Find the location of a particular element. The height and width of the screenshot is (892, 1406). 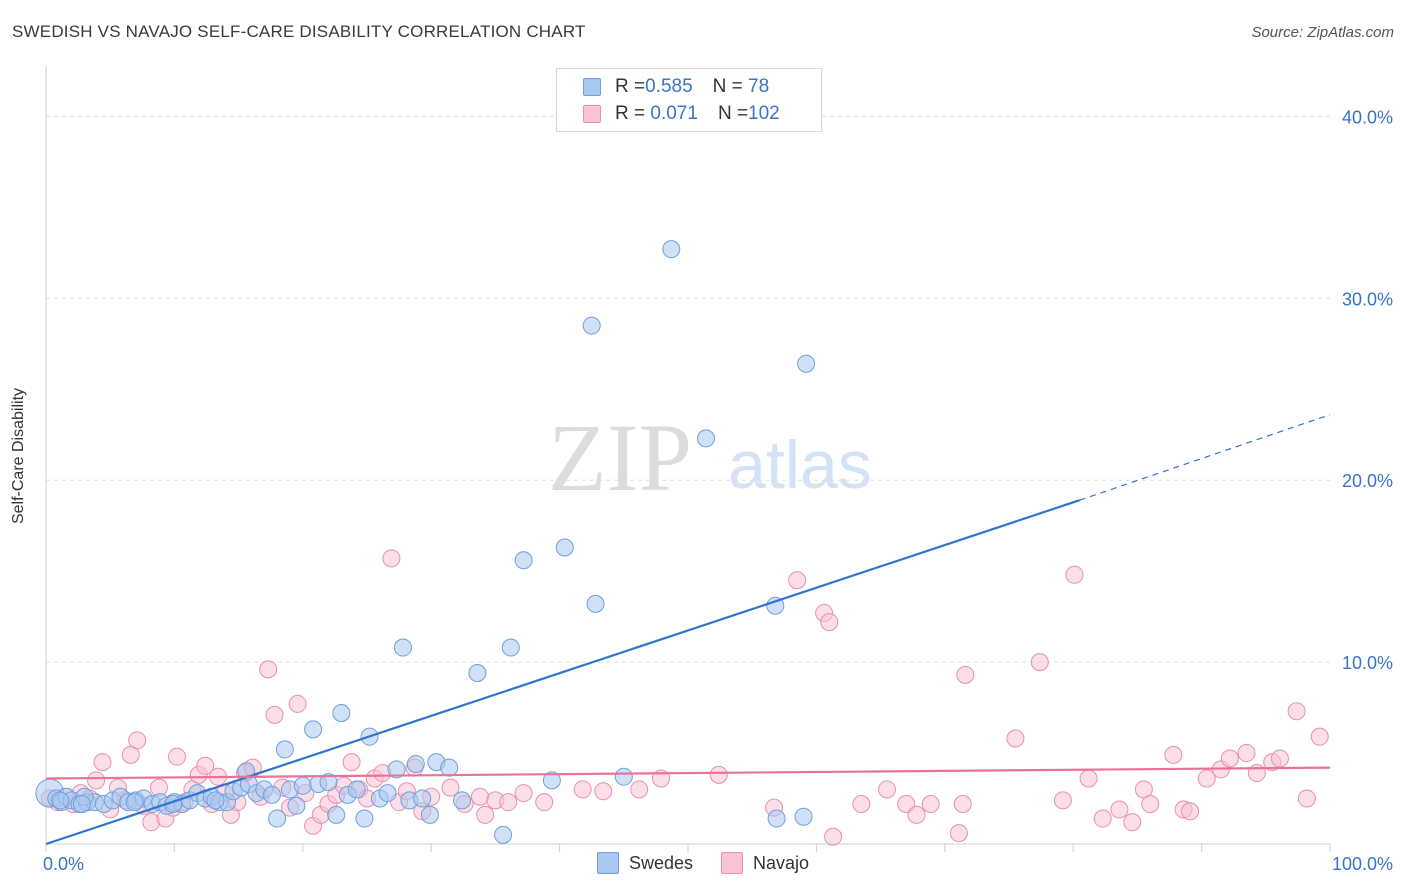

legend-row-swedes: R = 0.585 N = 78 is located at coordinates (676, 87).